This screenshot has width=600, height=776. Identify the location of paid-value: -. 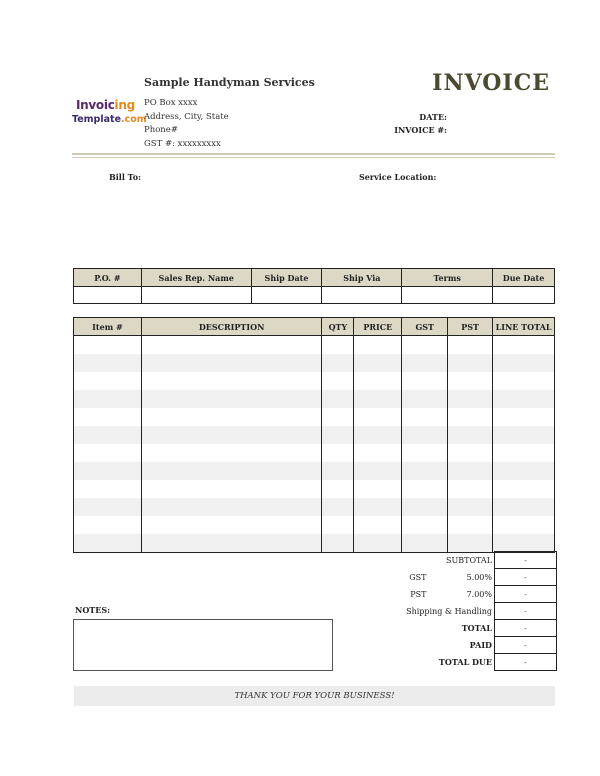
(525, 645).